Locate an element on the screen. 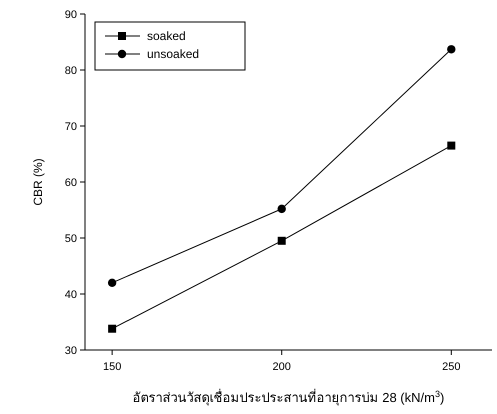  legend-label: soaked is located at coordinates (166, 36).